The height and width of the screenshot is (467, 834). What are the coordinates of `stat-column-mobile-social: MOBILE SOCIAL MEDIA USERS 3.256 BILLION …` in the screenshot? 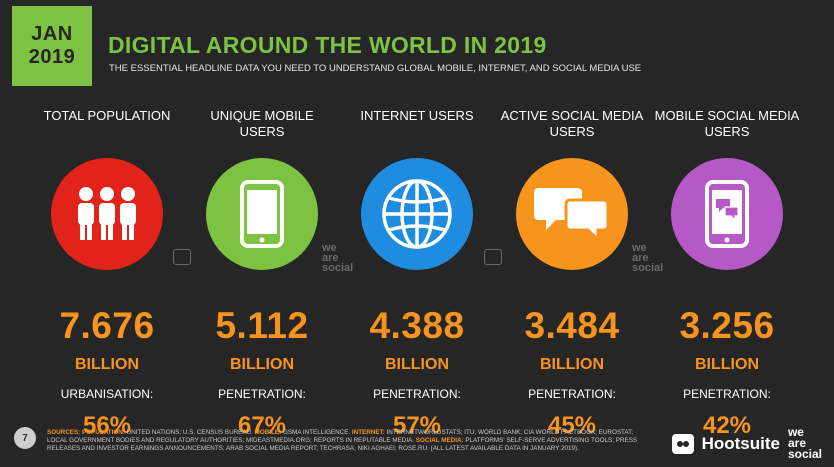 It's located at (727, 270).